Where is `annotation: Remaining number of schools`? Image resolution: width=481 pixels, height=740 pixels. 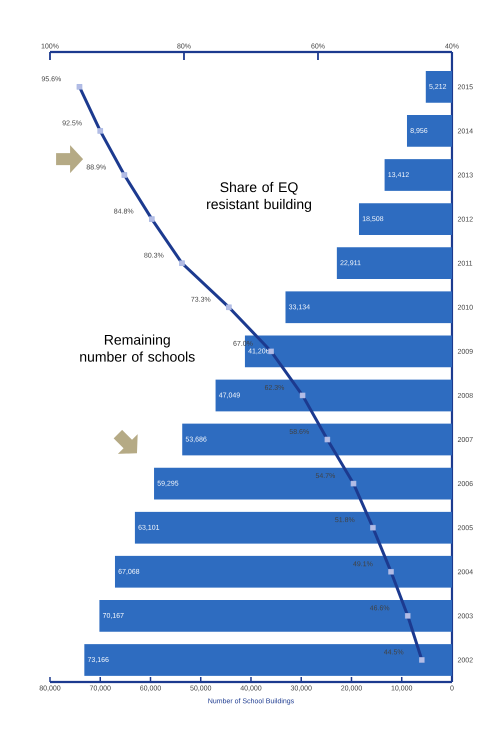
annotation: Remaining number of schools is located at coordinates (137, 348).